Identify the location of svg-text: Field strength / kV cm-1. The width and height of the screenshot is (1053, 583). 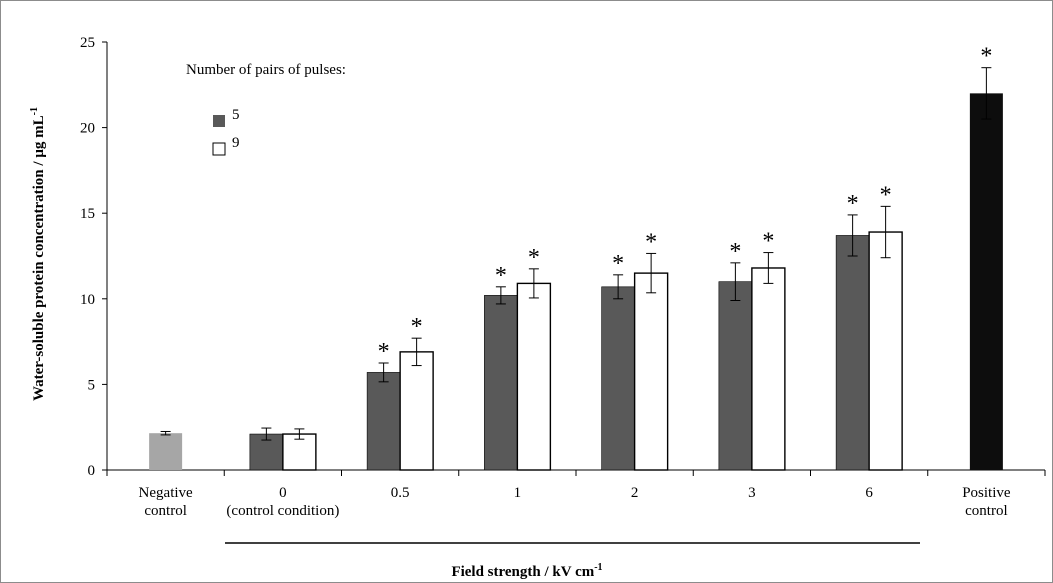
(526, 571).